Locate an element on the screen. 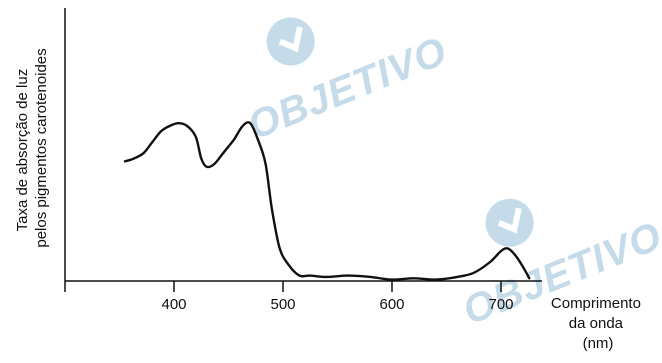  y-axis-title-line-1: Taxa de absorção de luz is located at coordinates (22, 150).